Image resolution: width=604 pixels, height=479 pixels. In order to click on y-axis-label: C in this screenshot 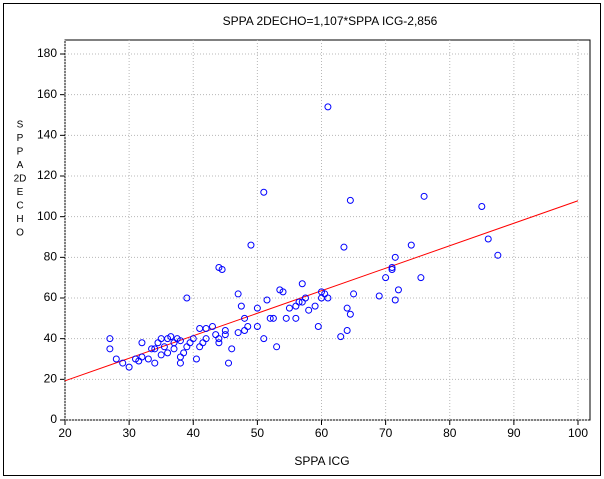, I will do `click(19, 206)`.